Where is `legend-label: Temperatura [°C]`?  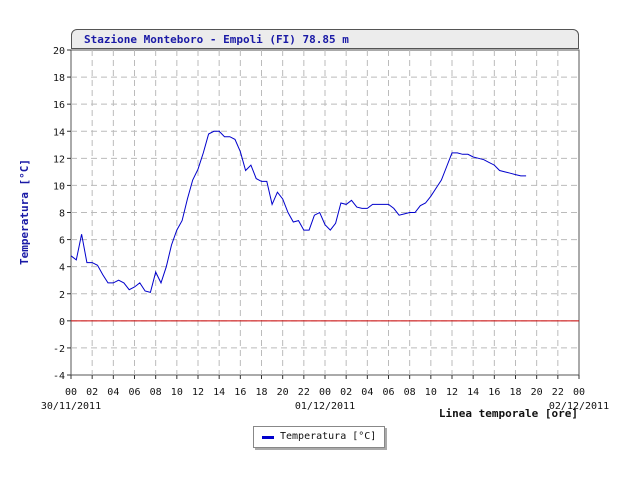 legend-label: Temperatura [°C] is located at coordinates (328, 436).